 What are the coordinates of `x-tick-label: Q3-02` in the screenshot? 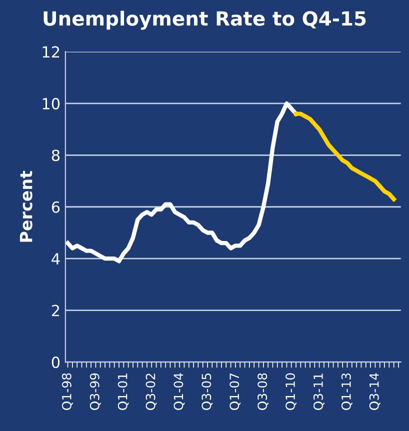 It's located at (151, 392).